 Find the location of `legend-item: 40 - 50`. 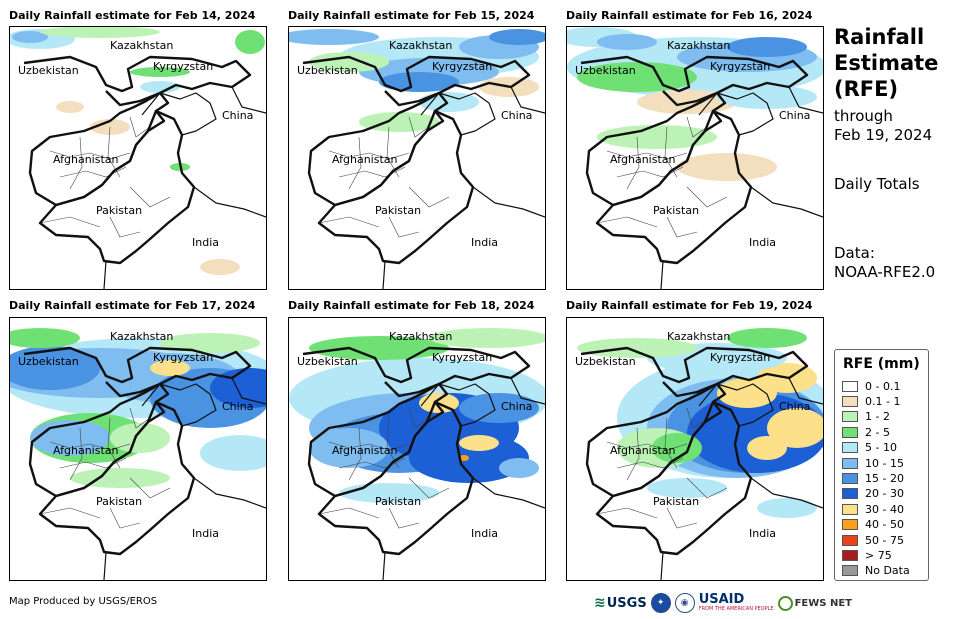

legend-item: 40 - 50 is located at coordinates (873, 525).